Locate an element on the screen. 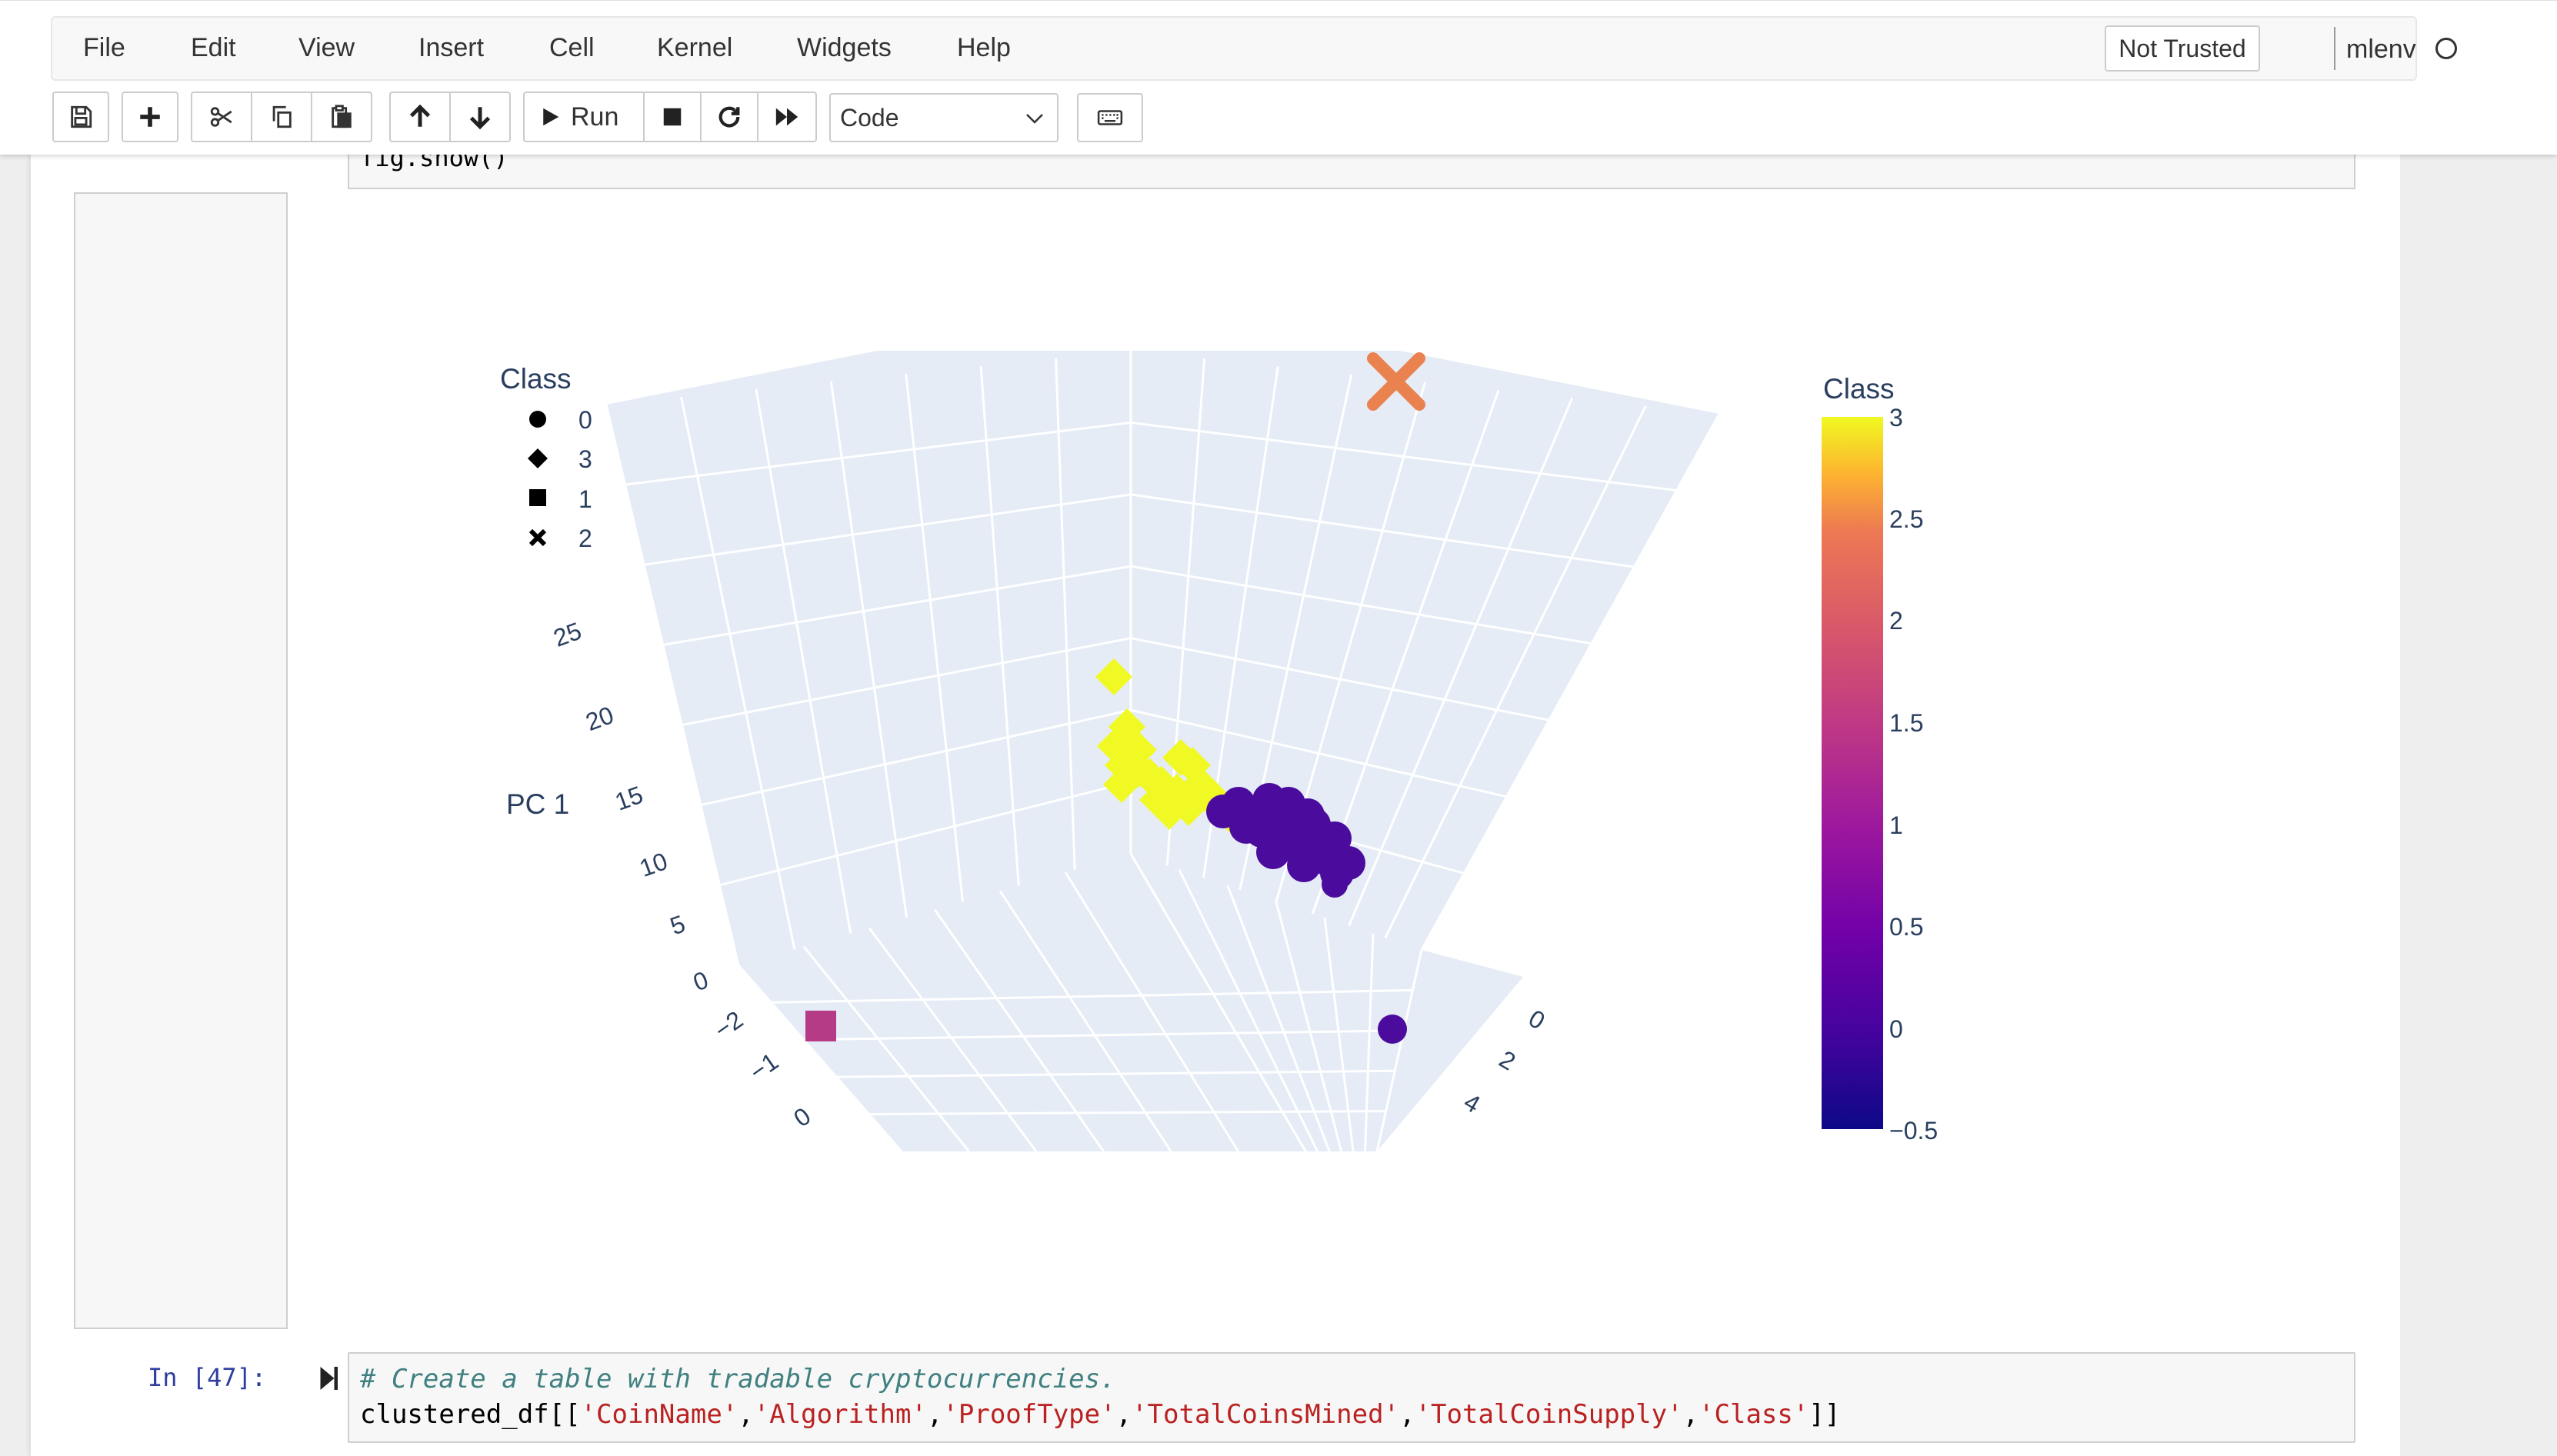 The width and height of the screenshot is (2557, 1456). menu-help: Help is located at coordinates (984, 47).